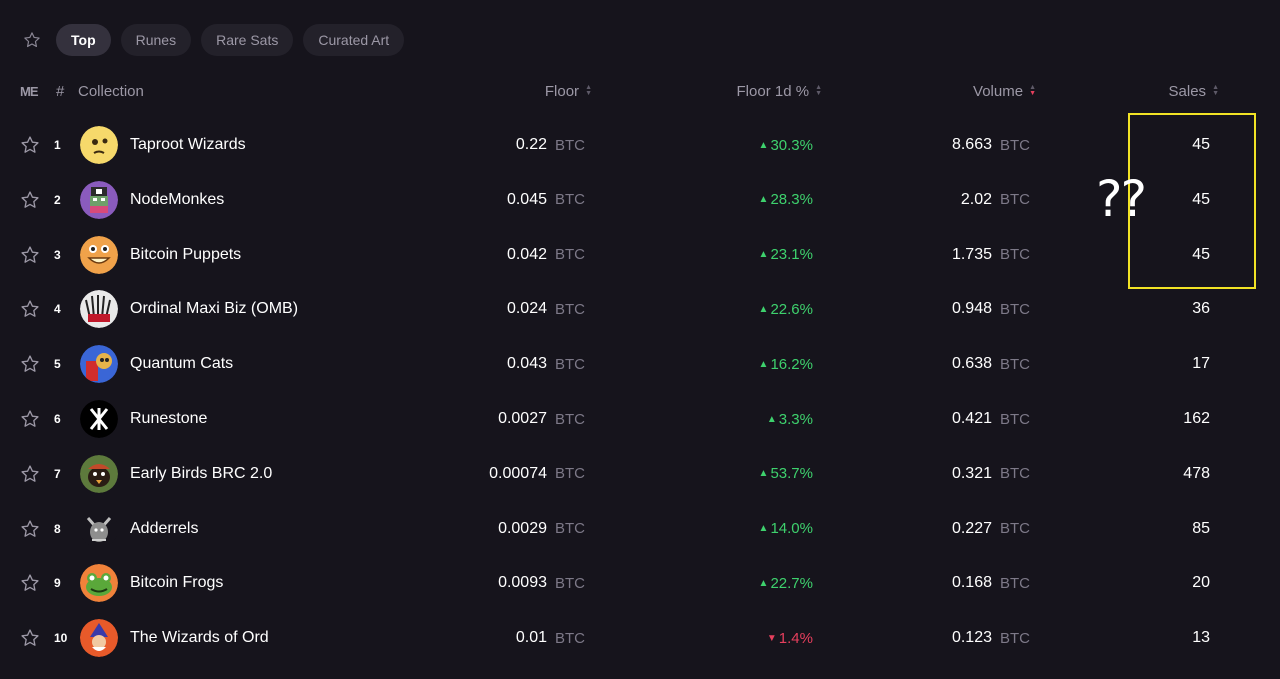 This screenshot has height=679, width=1280. I want to click on rank-number: 5, so click(57, 364).